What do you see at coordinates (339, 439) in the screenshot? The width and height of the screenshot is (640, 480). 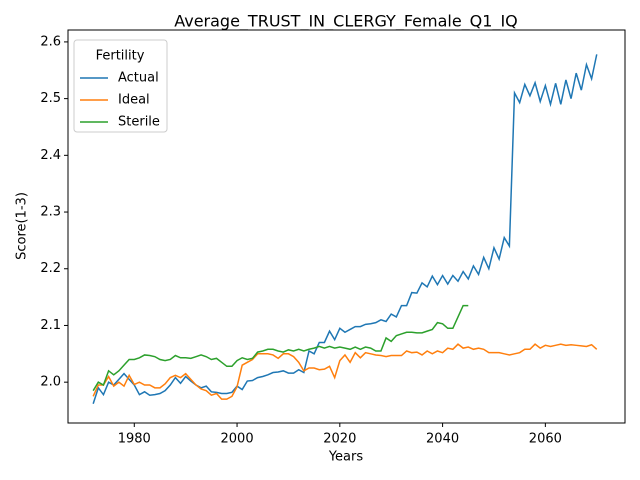 I see `x-tick-label: 2020` at bounding box center [339, 439].